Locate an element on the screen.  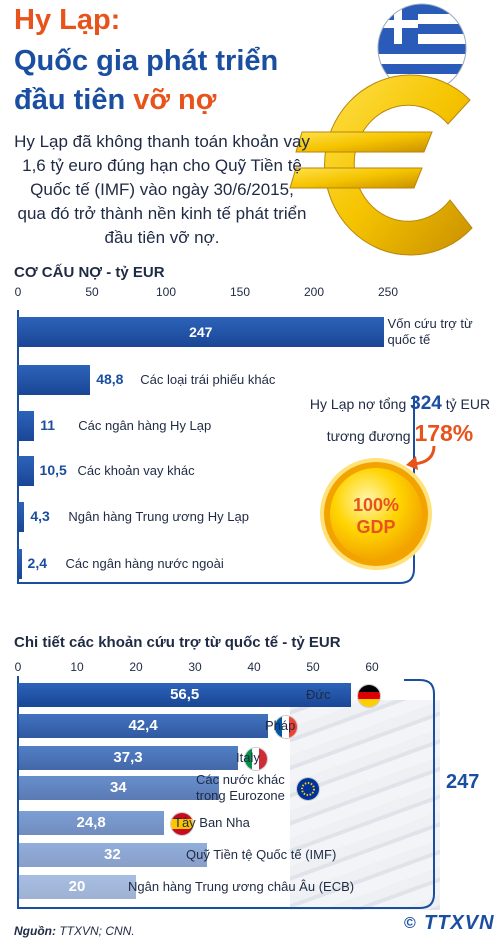
chart2-value-label: 42,4 is located at coordinates (143, 725).